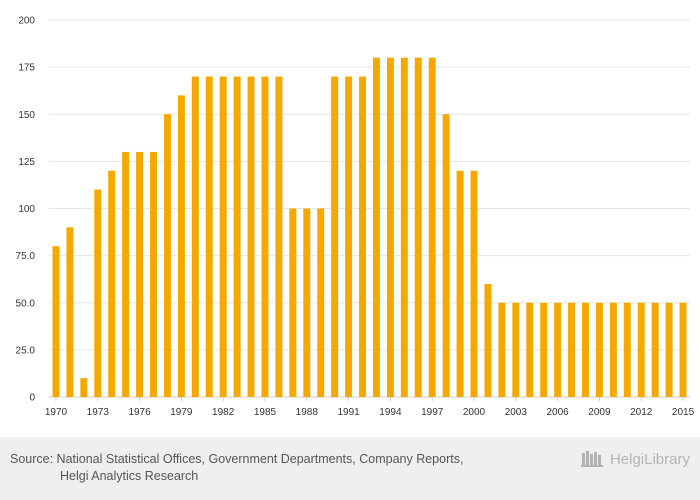  Describe the element at coordinates (348, 412) in the screenshot. I see `x-tick-label: 1991` at that location.